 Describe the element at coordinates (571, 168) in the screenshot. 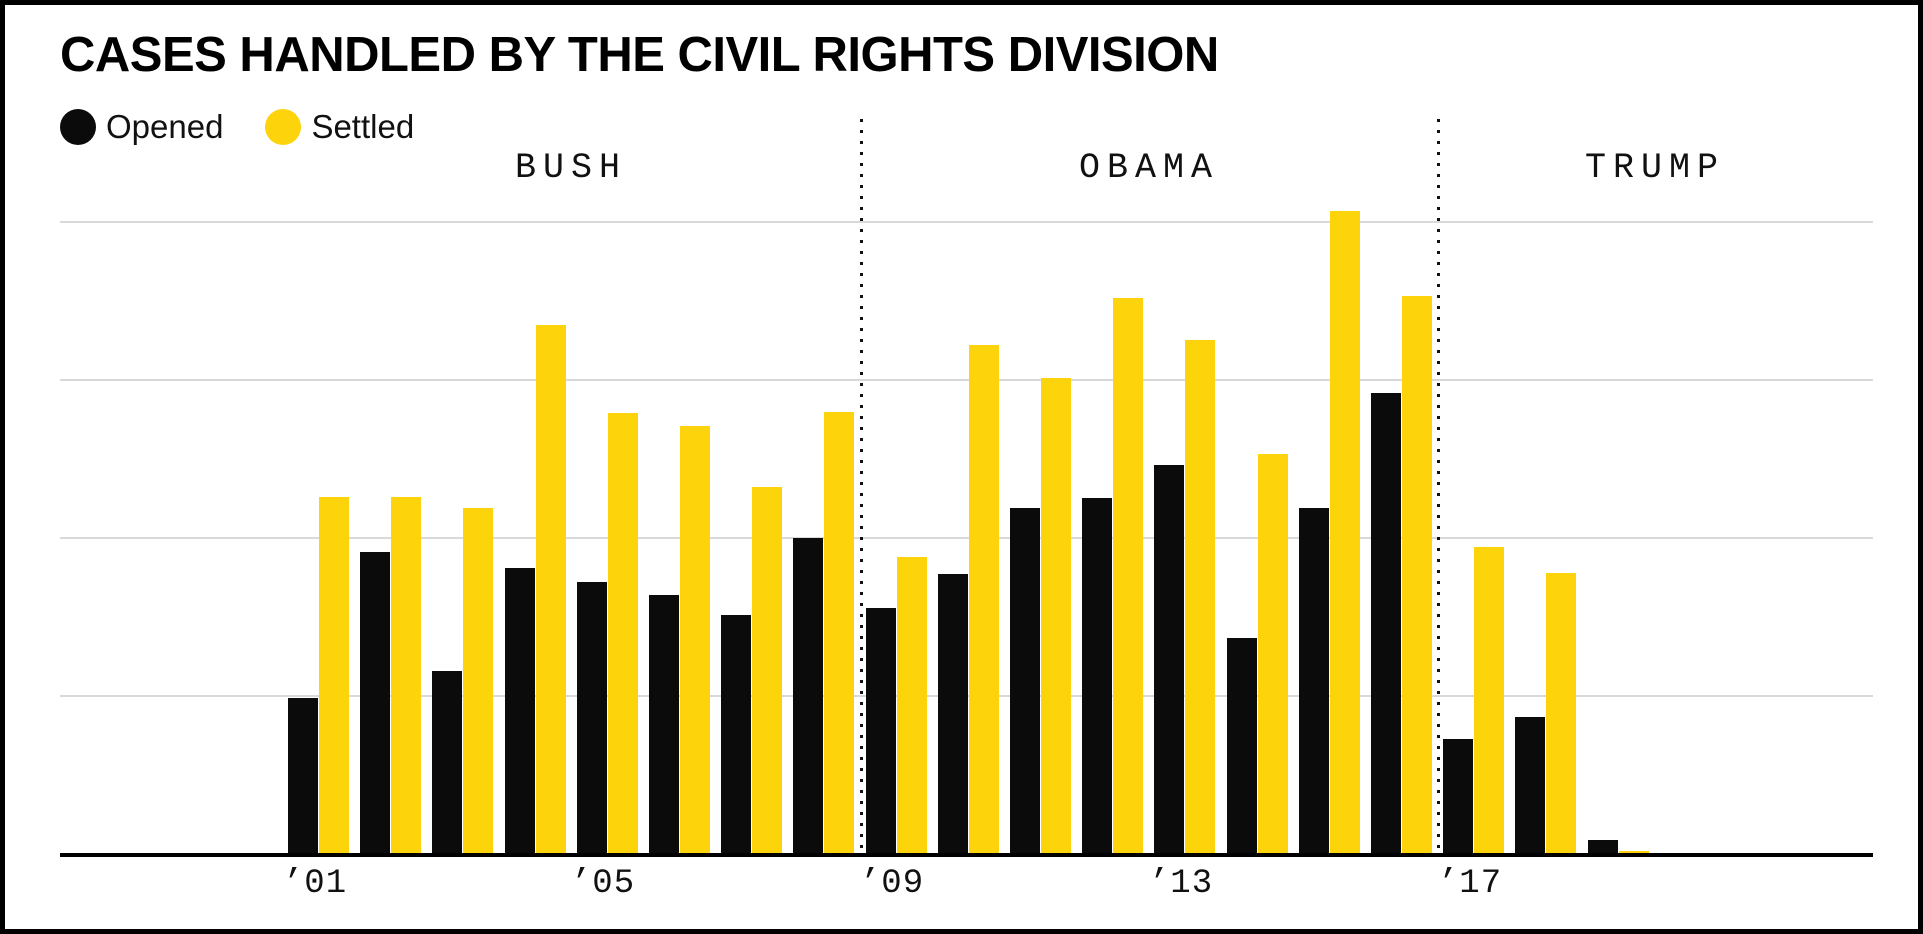

I see `section-label-bush: BUSH` at that location.